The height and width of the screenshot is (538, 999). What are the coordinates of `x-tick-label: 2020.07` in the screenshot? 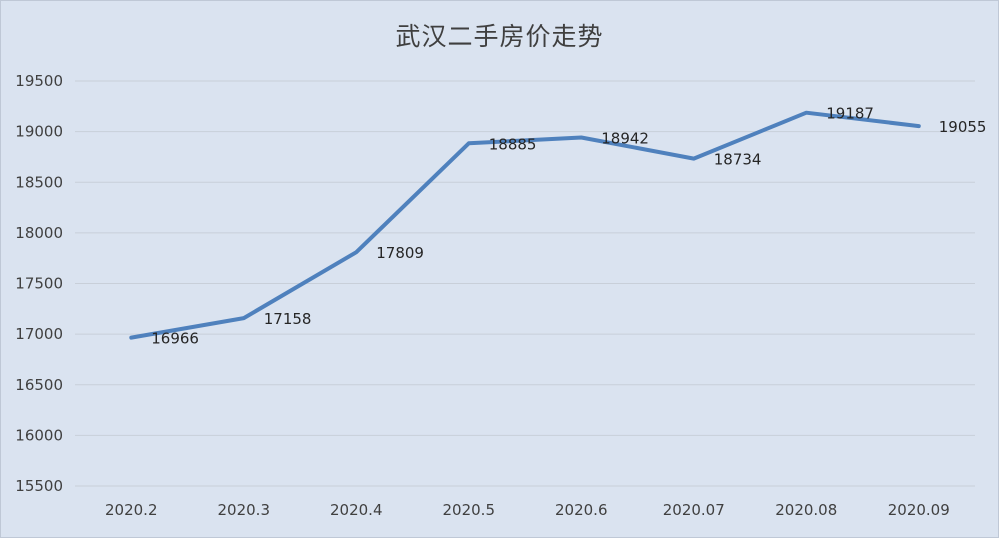 It's located at (694, 510).